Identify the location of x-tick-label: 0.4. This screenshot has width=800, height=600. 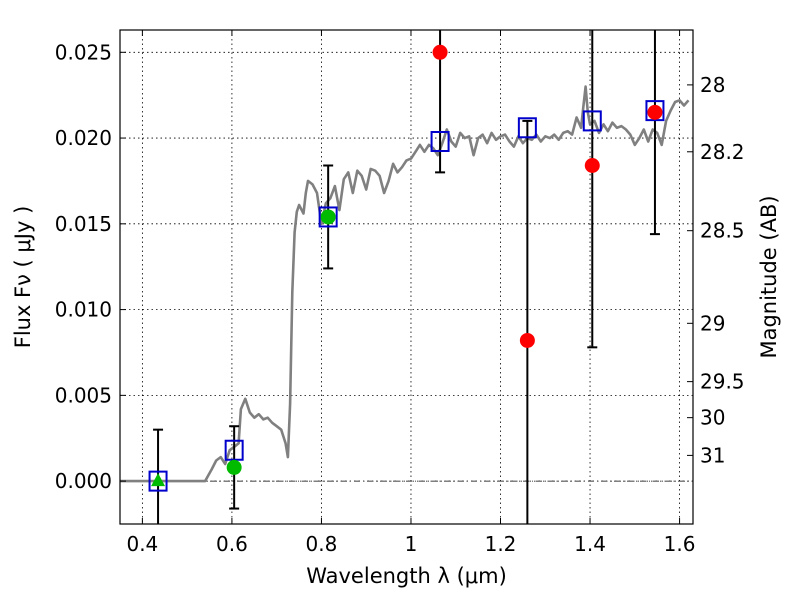
(142, 544).